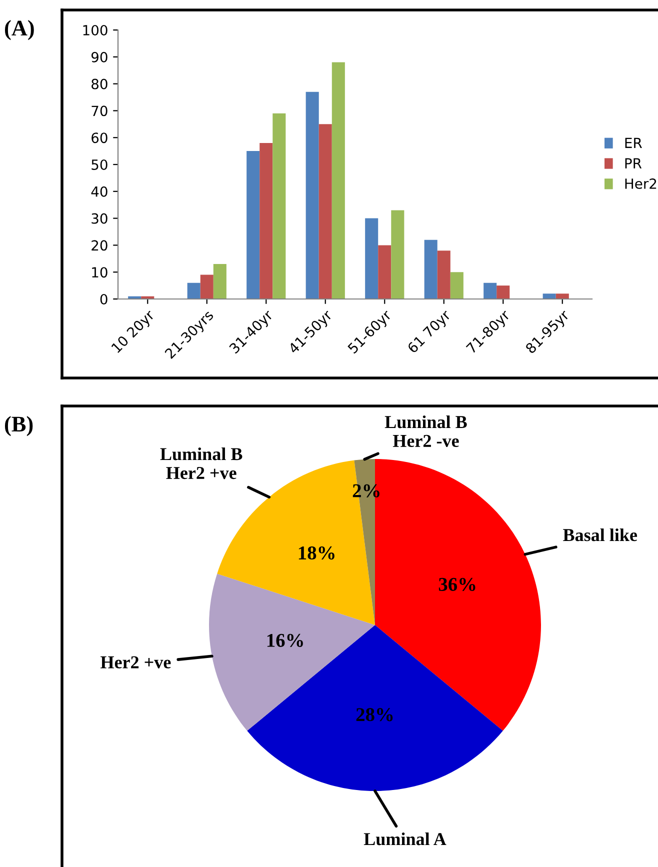 The image size is (658, 867). What do you see at coordinates (316, 553) in the screenshot?
I see `data-label: 18%` at bounding box center [316, 553].